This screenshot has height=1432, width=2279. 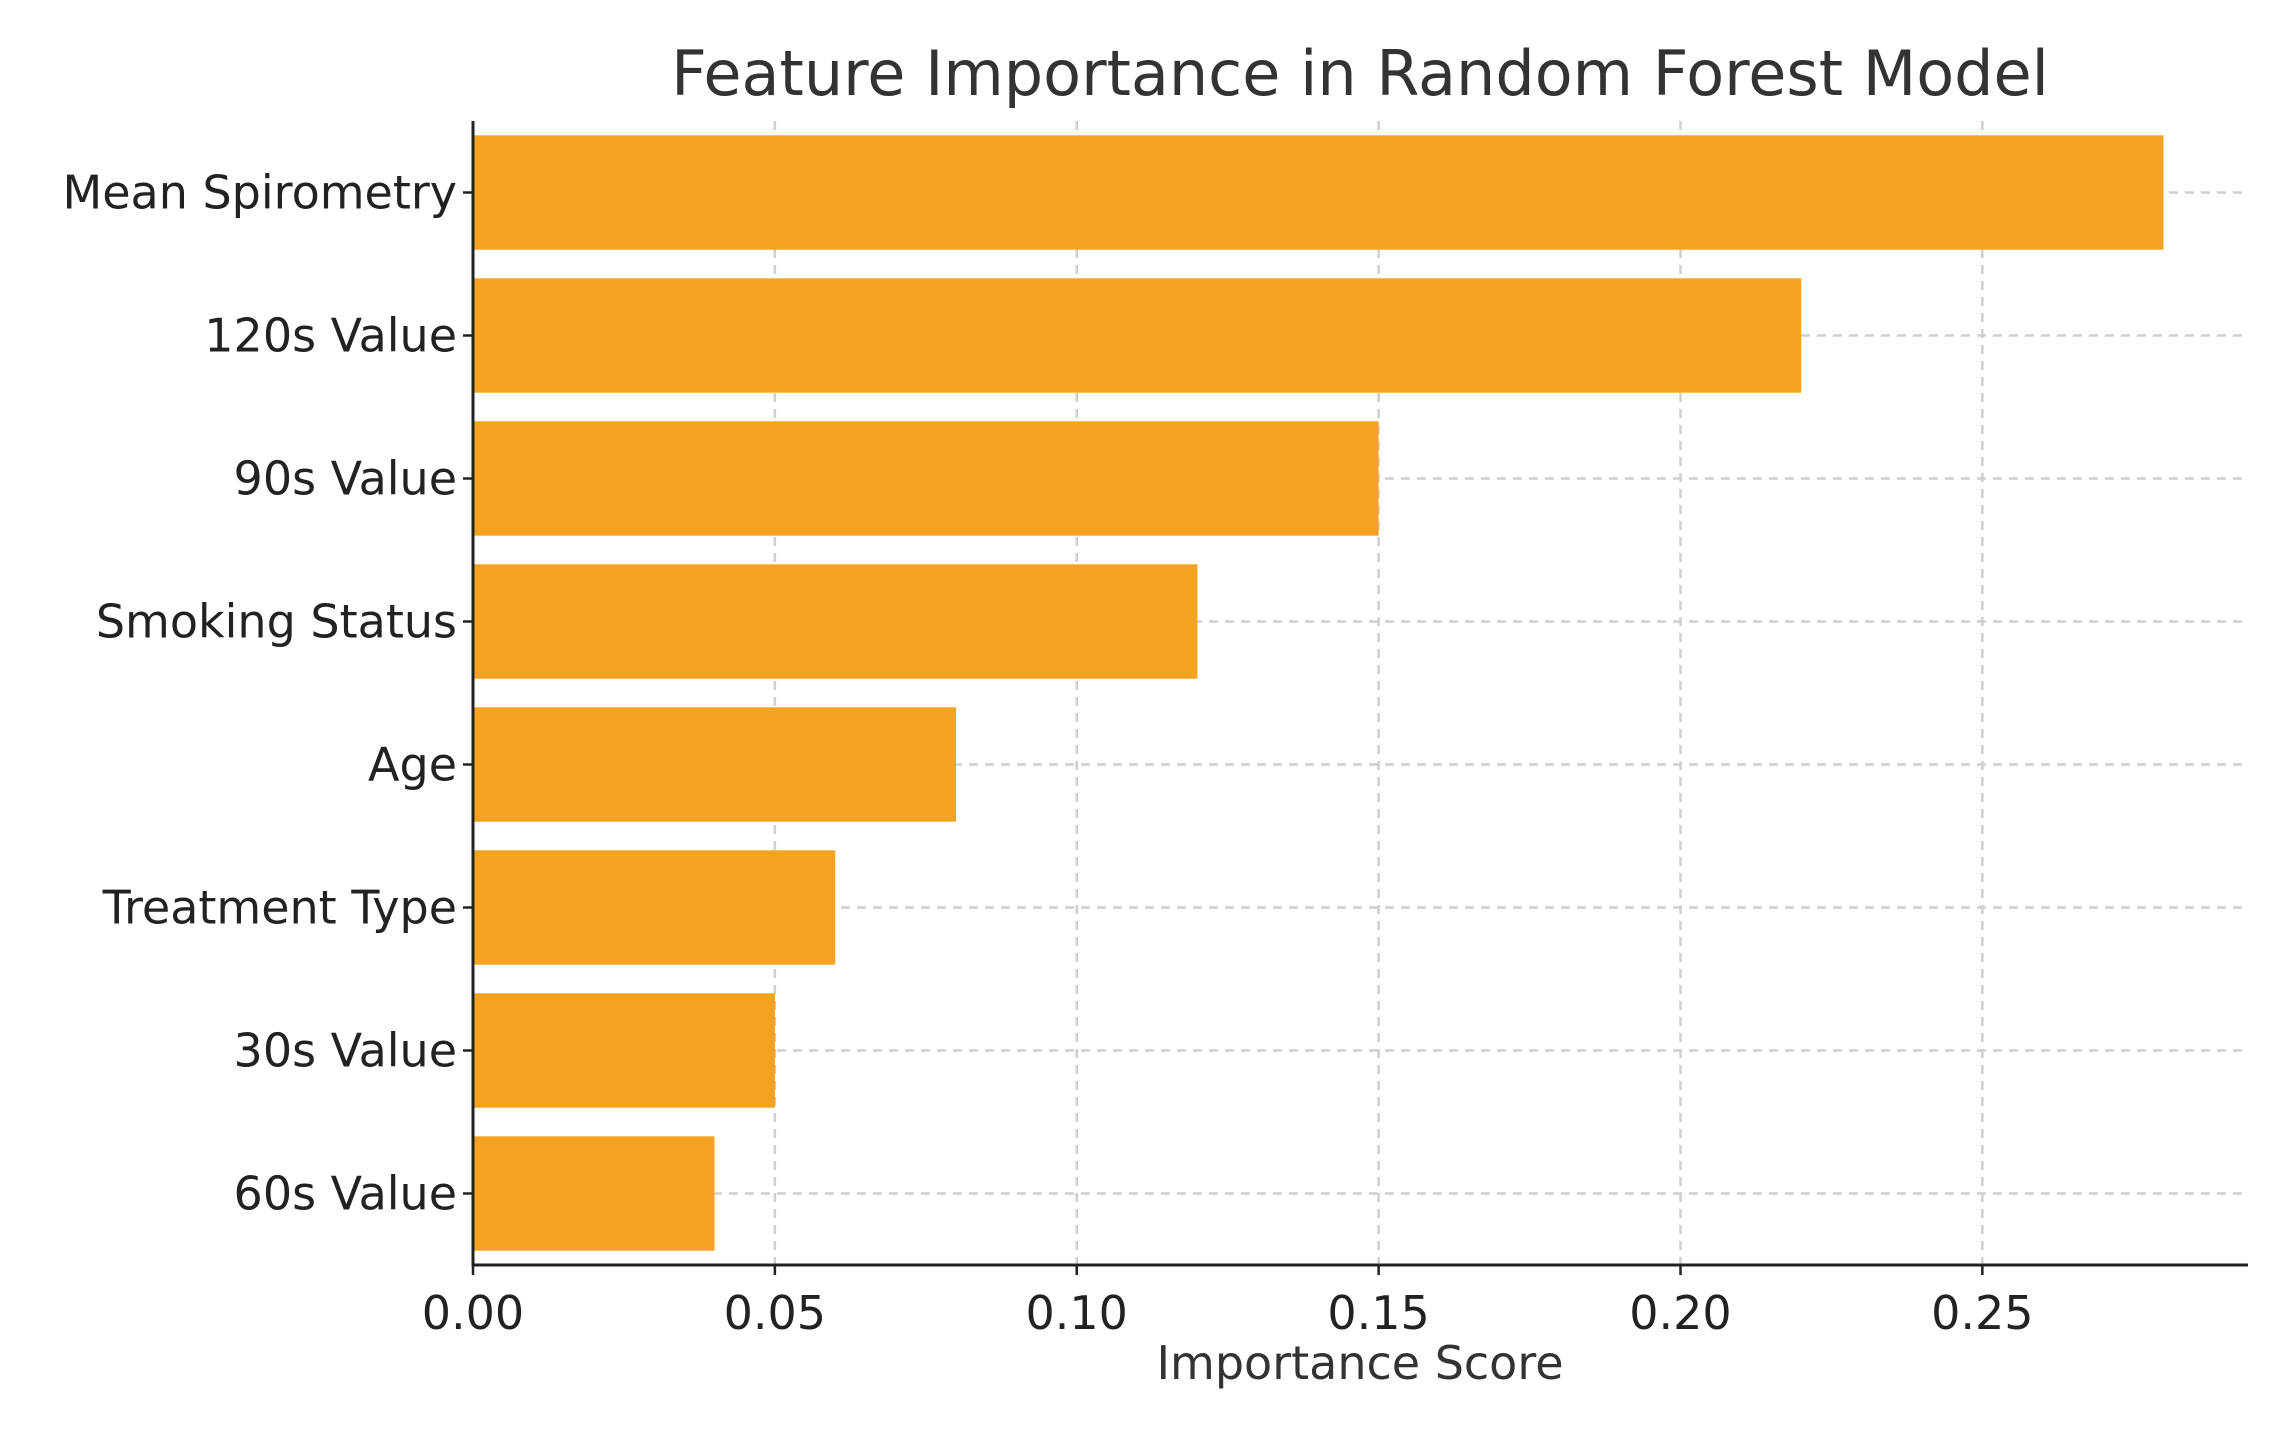 I want to click on y-tick-label: 90s Value, so click(x=345, y=479).